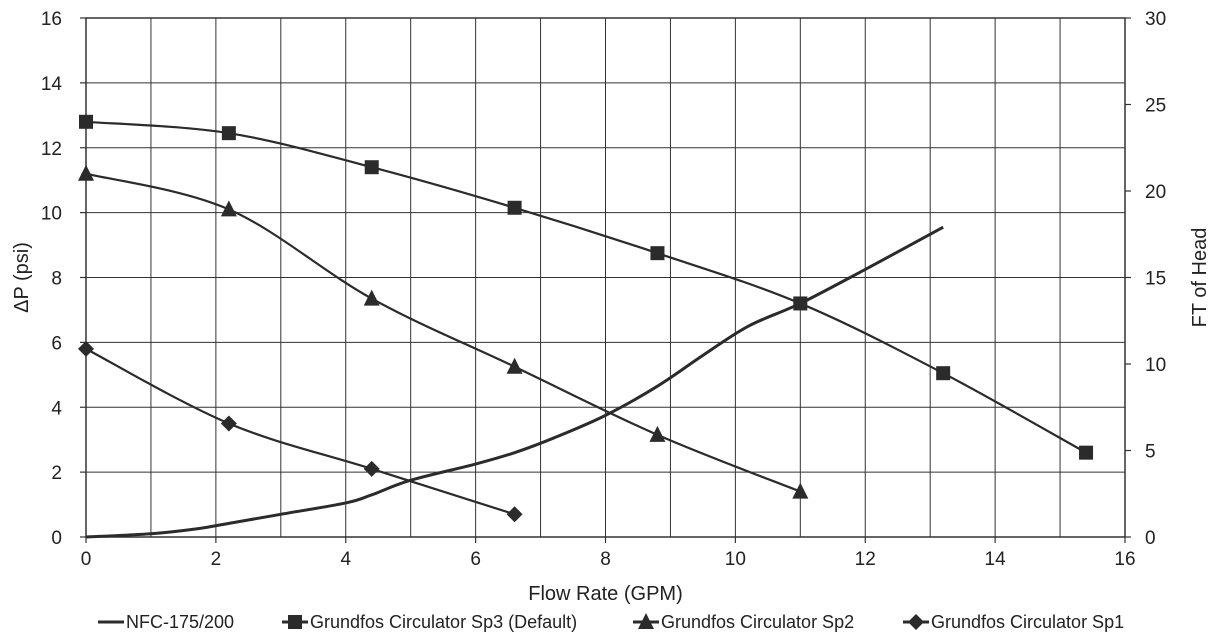  Describe the element at coordinates (605, 559) in the screenshot. I see `x-tick-label: 8` at that location.